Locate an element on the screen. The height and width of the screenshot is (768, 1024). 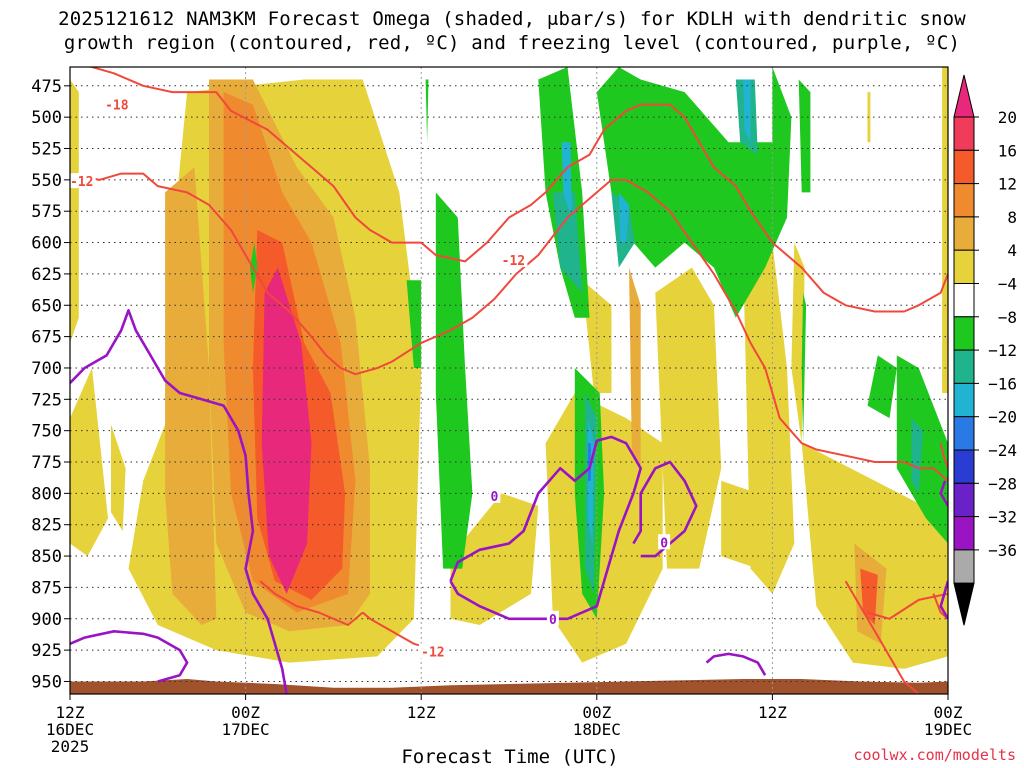
terrain-fill is located at coordinates (509, 686).